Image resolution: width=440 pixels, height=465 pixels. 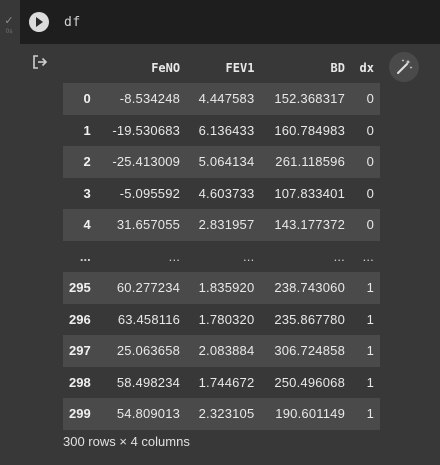 I want to click on table-row: 298 58.498234 1.744672 250.496068 1, so click(x=221, y=382).